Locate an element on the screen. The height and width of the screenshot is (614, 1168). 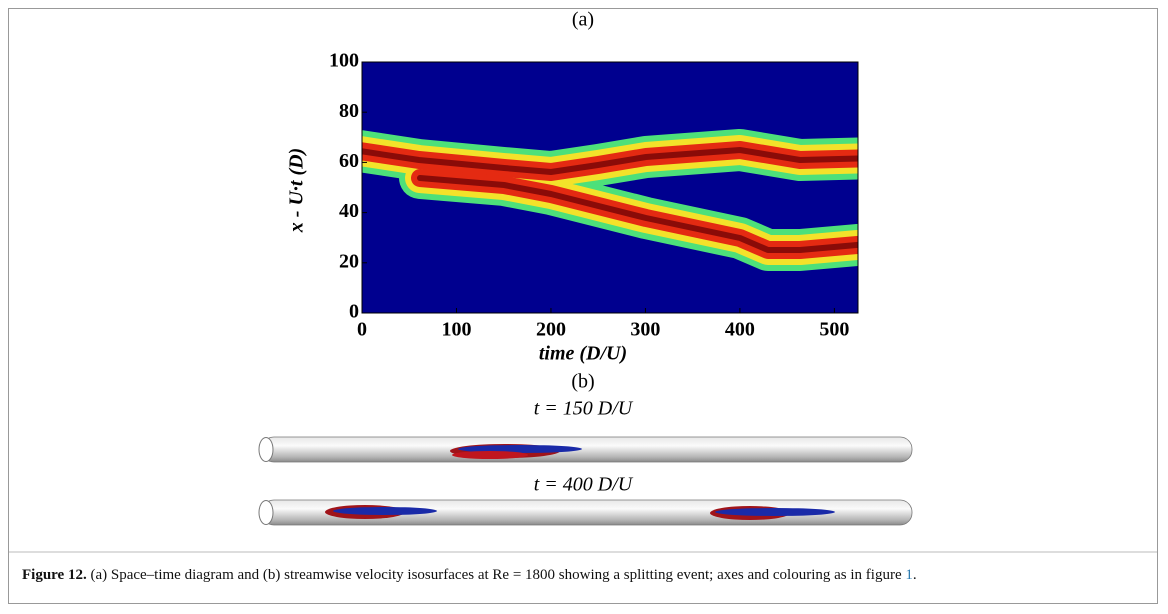
snapshot-label: t = 400 D/U is located at coordinates (584, 485).